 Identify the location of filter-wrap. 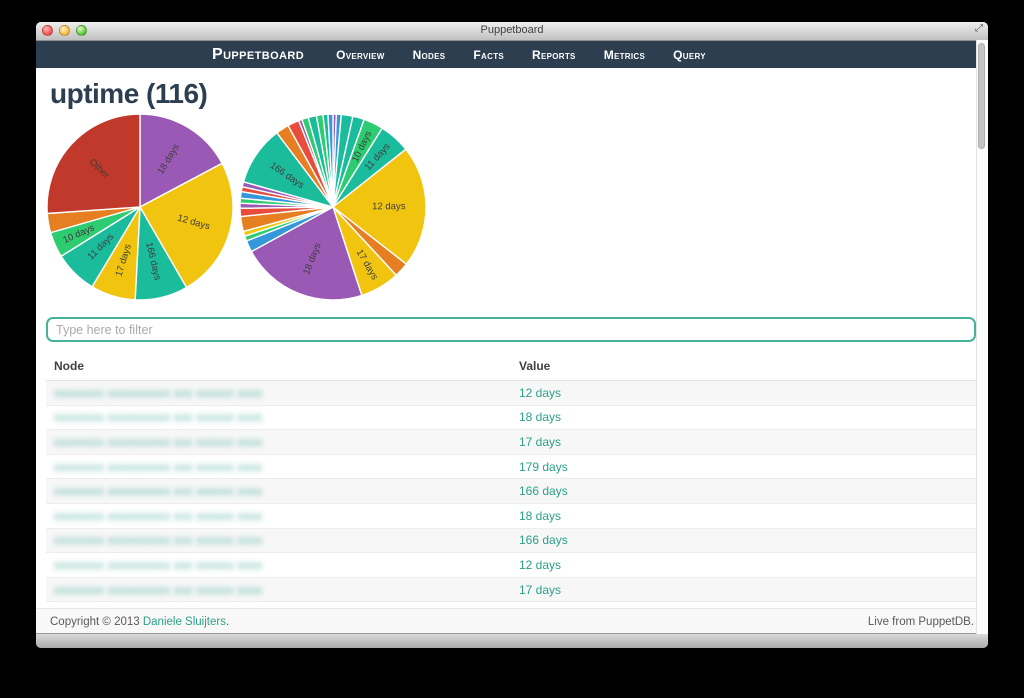
(511, 329).